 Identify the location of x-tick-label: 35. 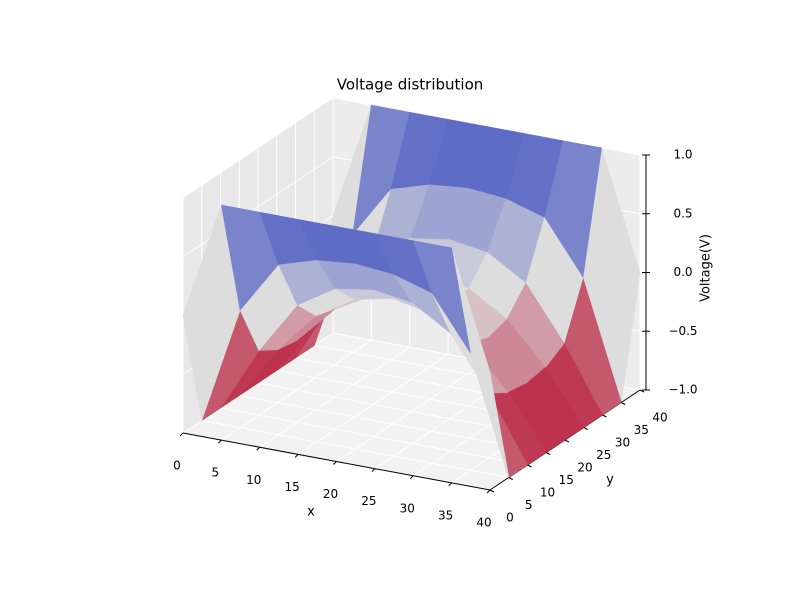
(445, 515).